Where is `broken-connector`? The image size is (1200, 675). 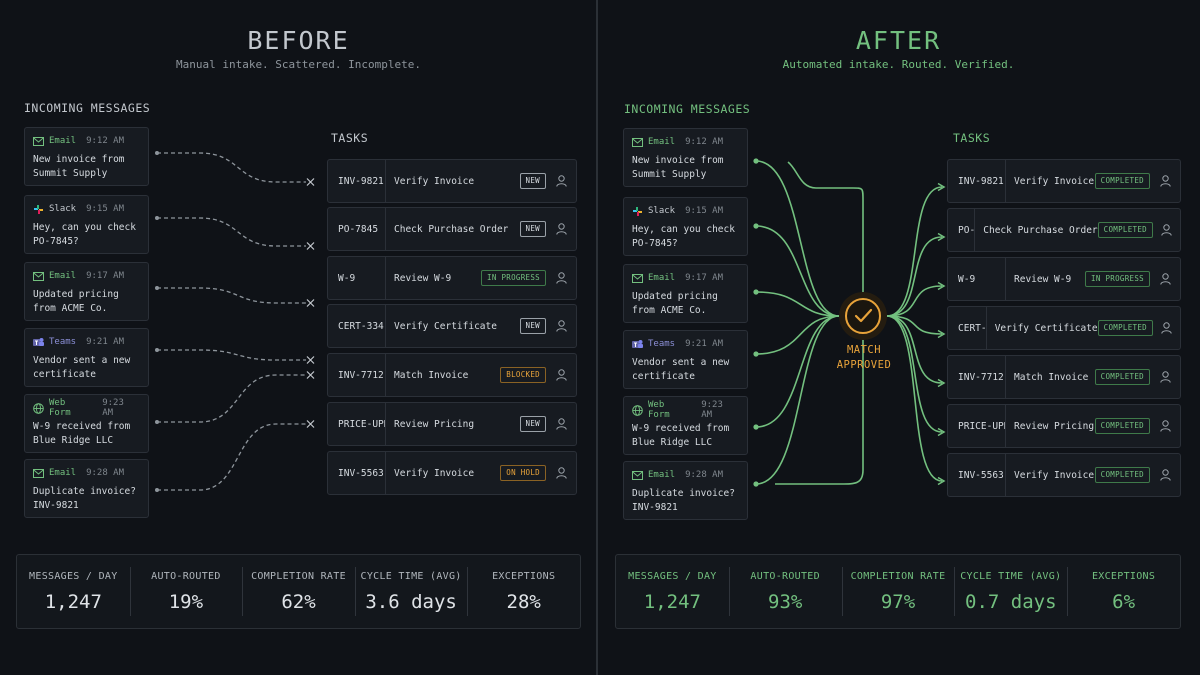 broken-connector is located at coordinates (231, 295).